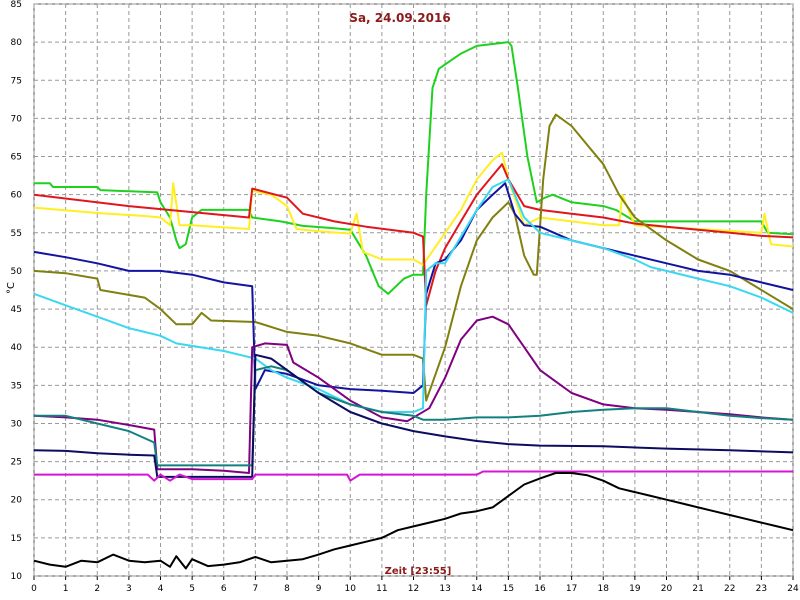 The width and height of the screenshot is (800, 600). Describe the element at coordinates (697, 589) in the screenshot. I see `x-tick-label: 21` at that location.